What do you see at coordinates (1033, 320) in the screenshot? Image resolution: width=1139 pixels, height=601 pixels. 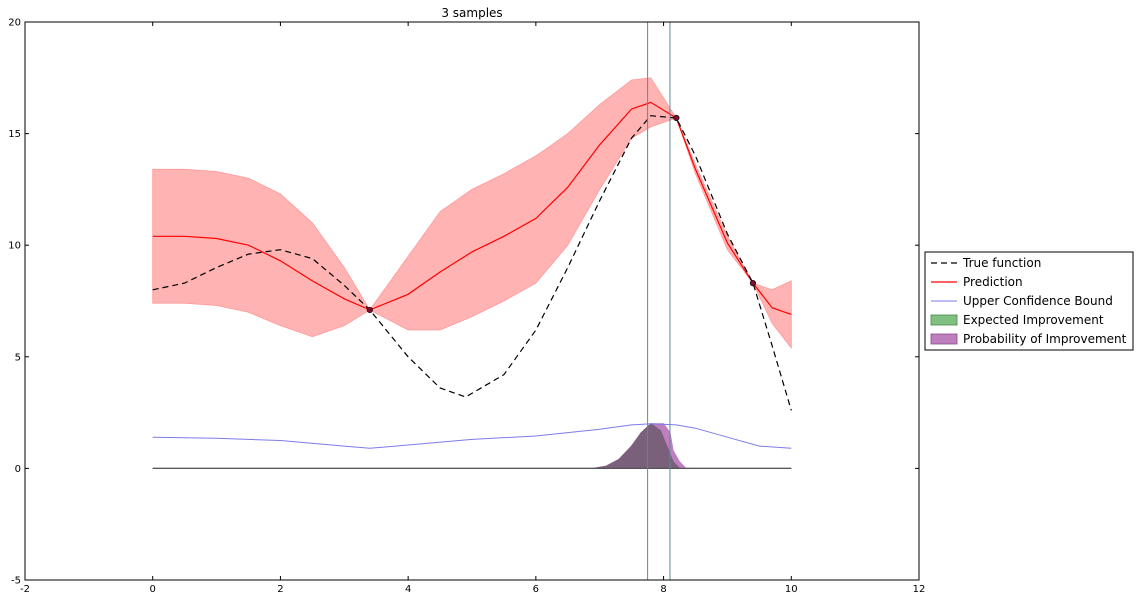 I see `legend-label: Expected Improvement` at bounding box center [1033, 320].